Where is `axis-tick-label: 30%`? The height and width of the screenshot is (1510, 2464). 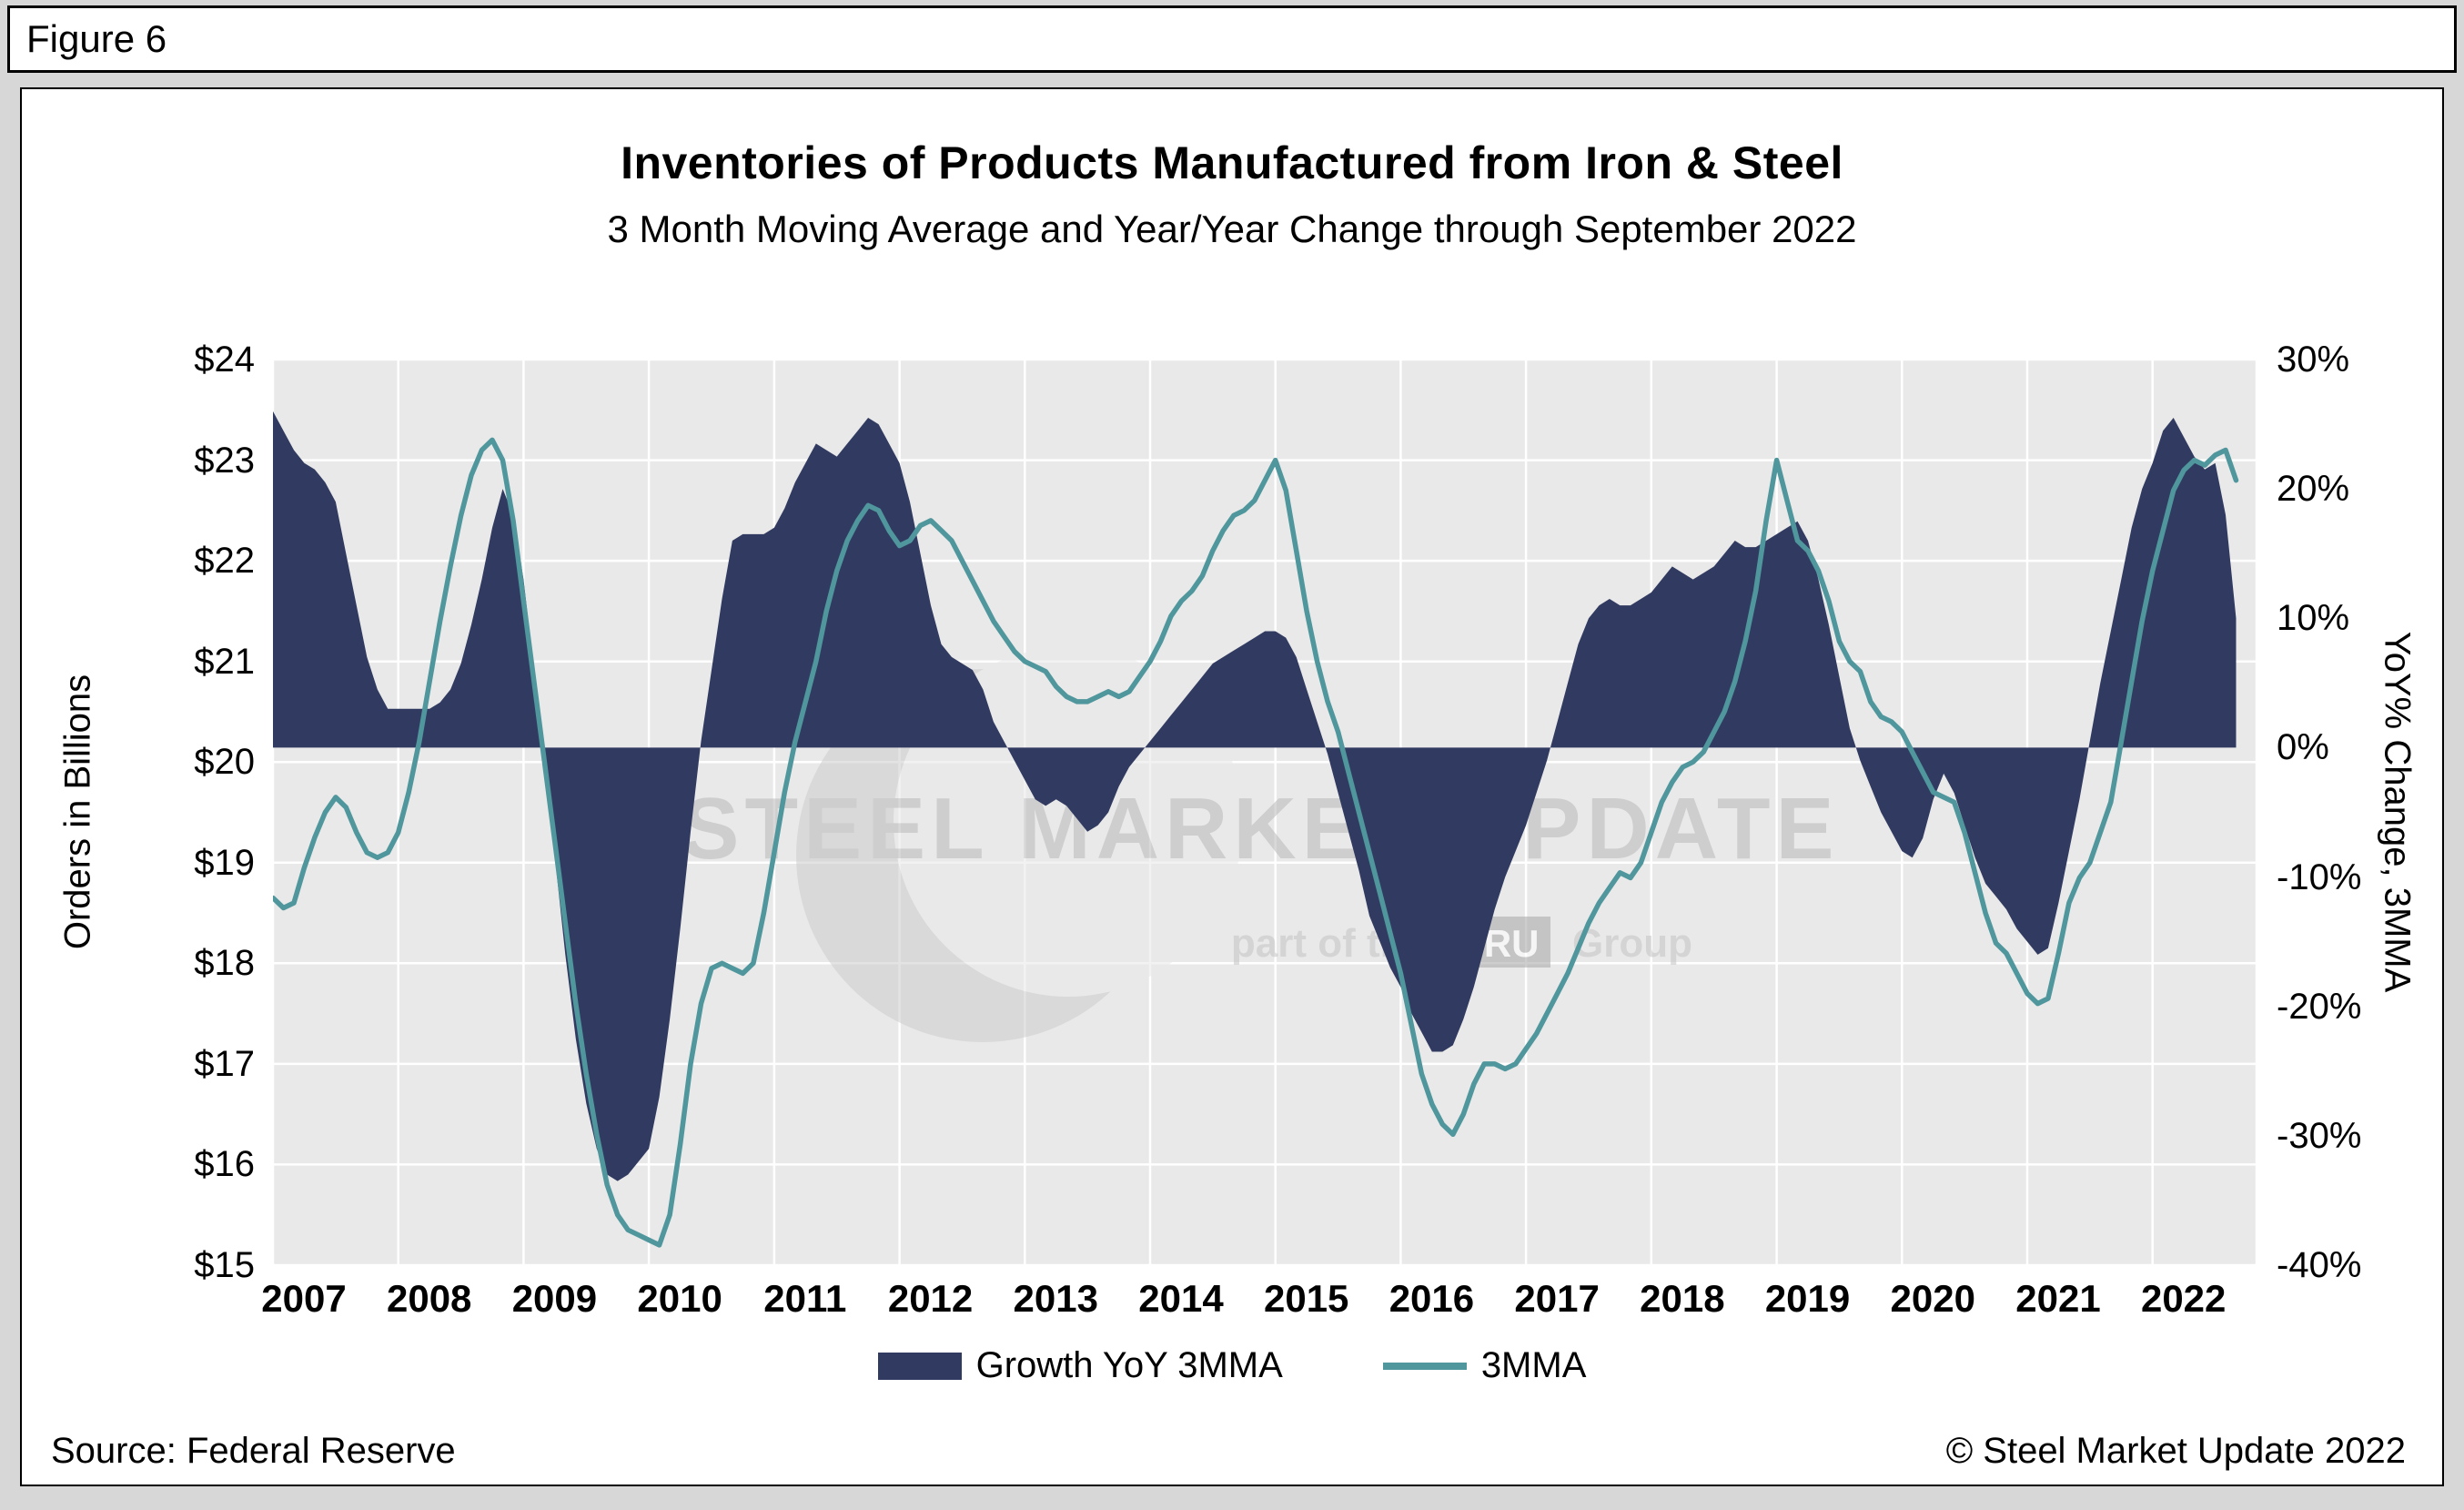
axis-tick-label: 30% is located at coordinates (2313, 359).